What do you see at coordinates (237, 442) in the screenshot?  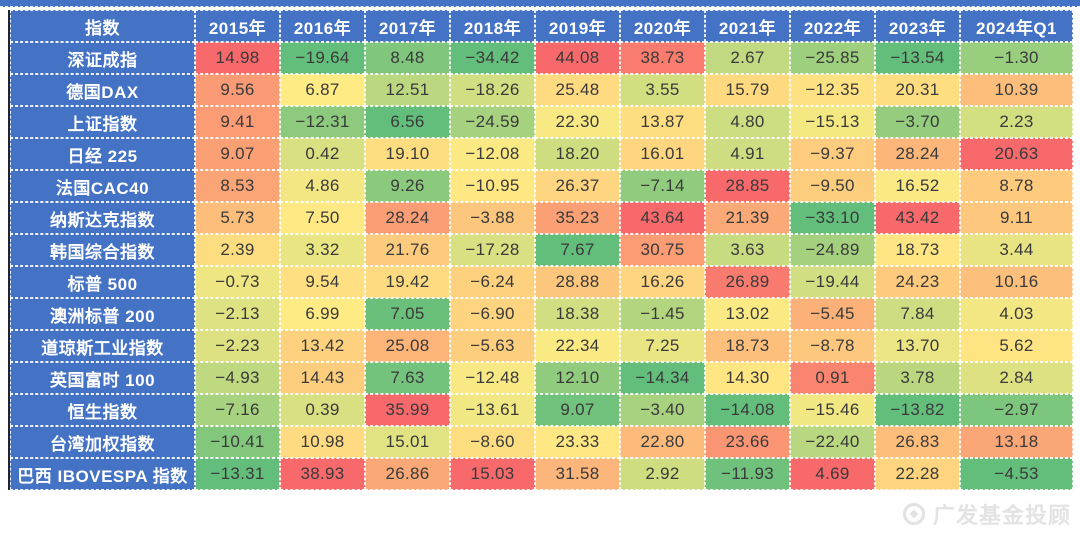 I see `value-cell: −10.41` at bounding box center [237, 442].